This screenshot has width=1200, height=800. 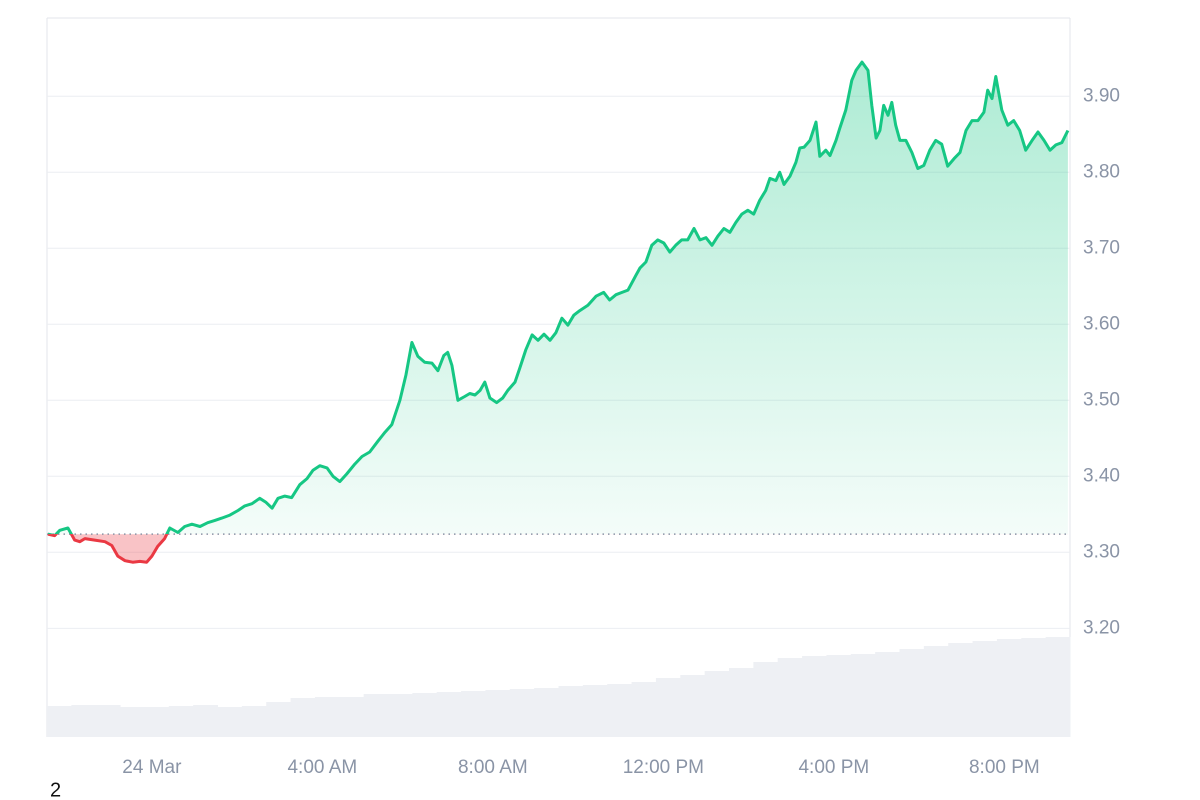 I want to click on y-tick-label: 3.60, so click(x=1101, y=323).